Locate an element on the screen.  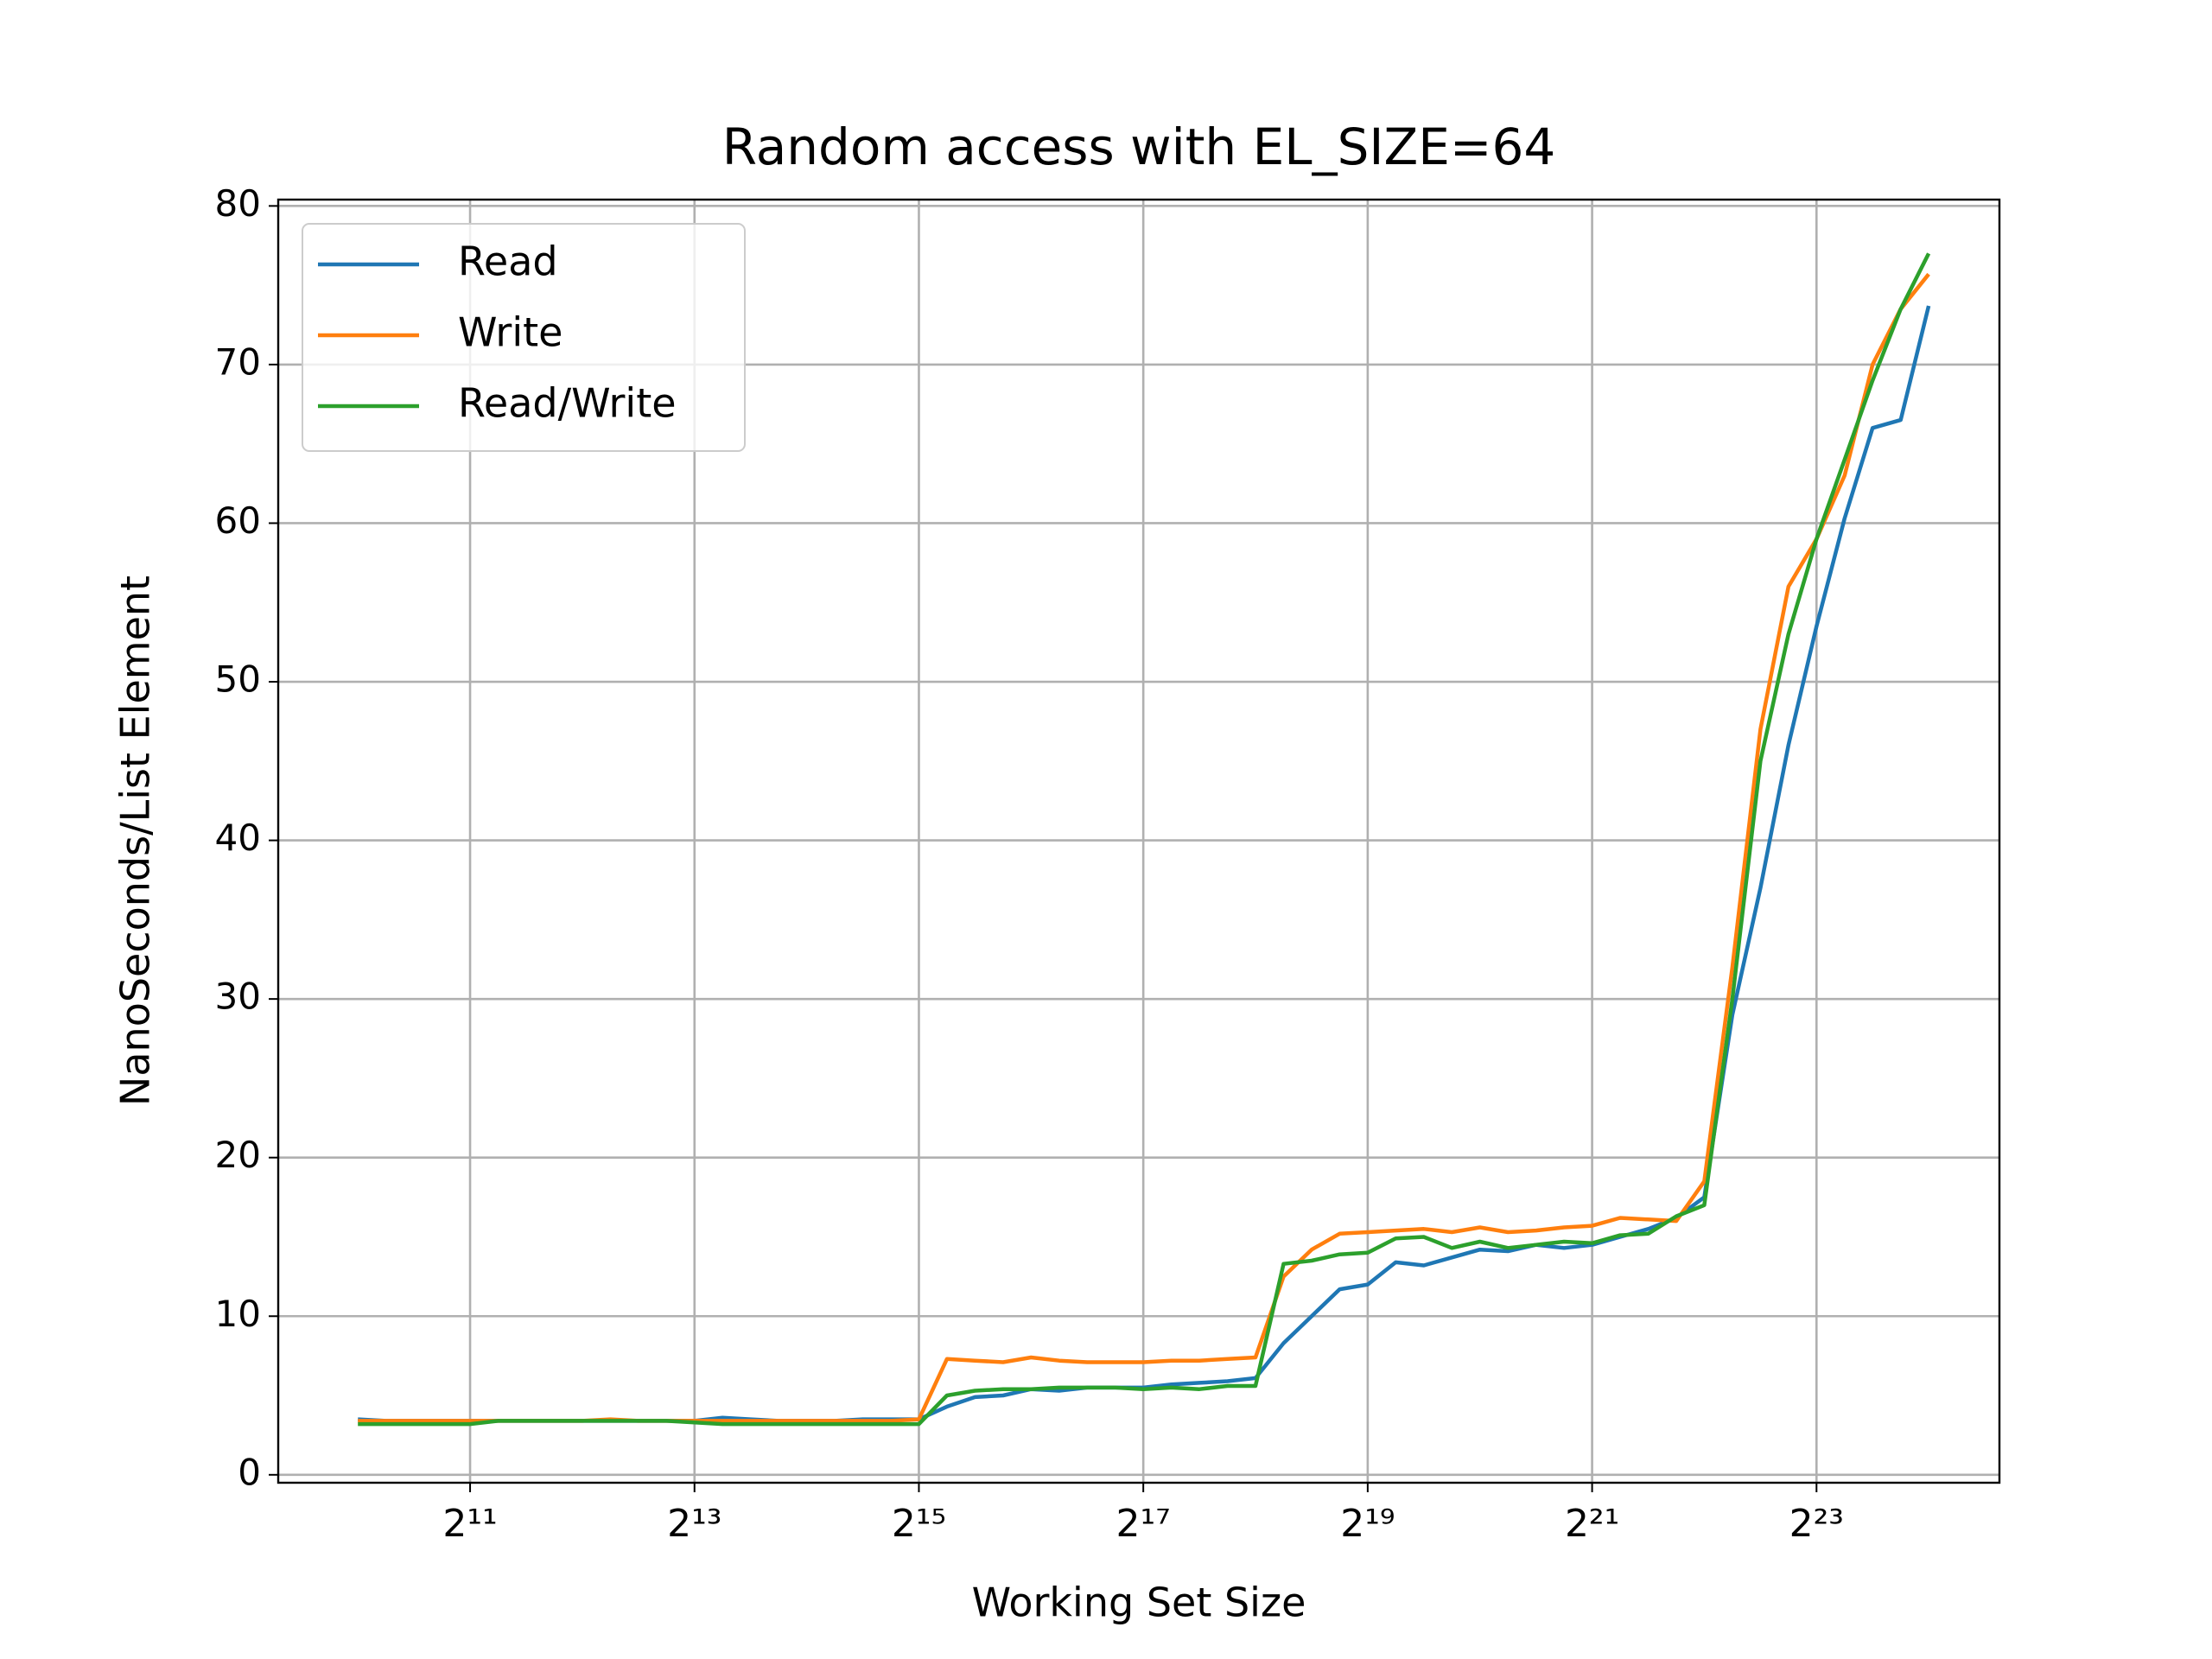
y-tick-label: 10 is located at coordinates (238, 1314).